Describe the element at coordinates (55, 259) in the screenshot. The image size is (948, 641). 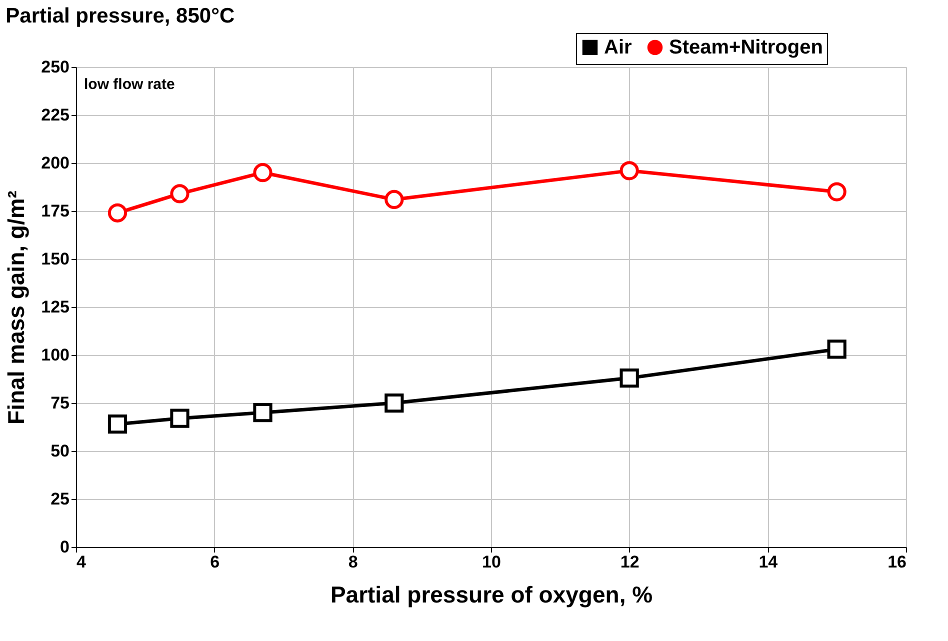
I see `y-tick-label: 150` at that location.